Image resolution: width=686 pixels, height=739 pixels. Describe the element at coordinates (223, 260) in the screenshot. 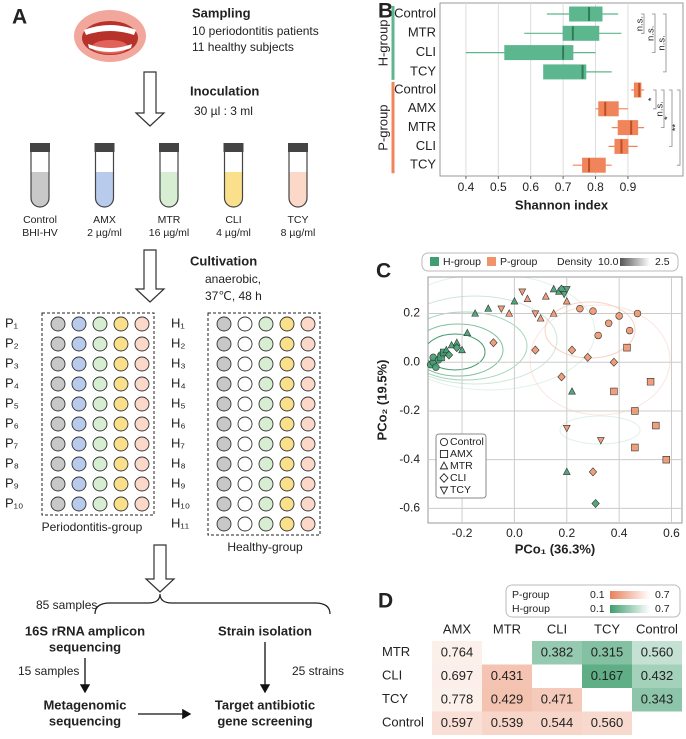

I see `step-title: Cultivation` at that location.